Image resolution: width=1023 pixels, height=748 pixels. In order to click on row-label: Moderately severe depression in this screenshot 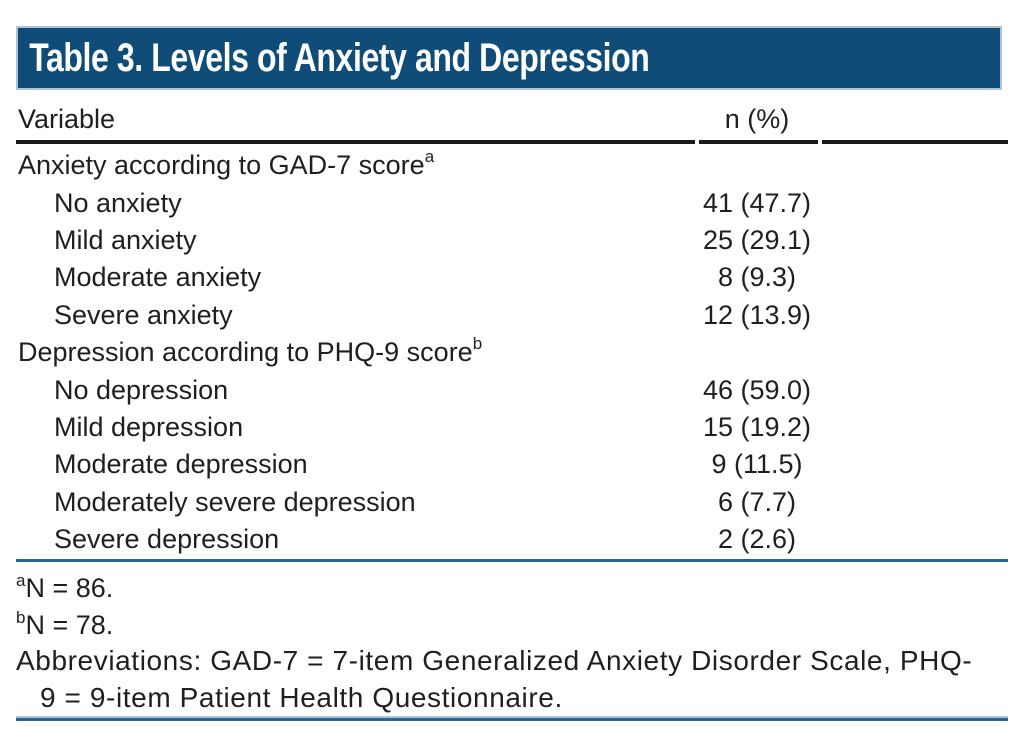, I will do `click(356, 502)`.